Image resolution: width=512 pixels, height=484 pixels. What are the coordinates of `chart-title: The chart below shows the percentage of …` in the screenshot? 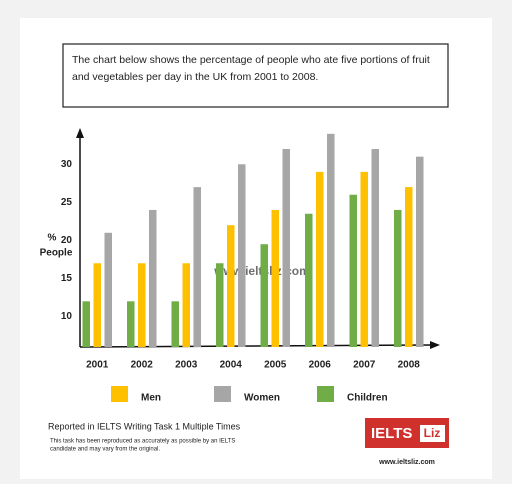 It's located at (251, 68).